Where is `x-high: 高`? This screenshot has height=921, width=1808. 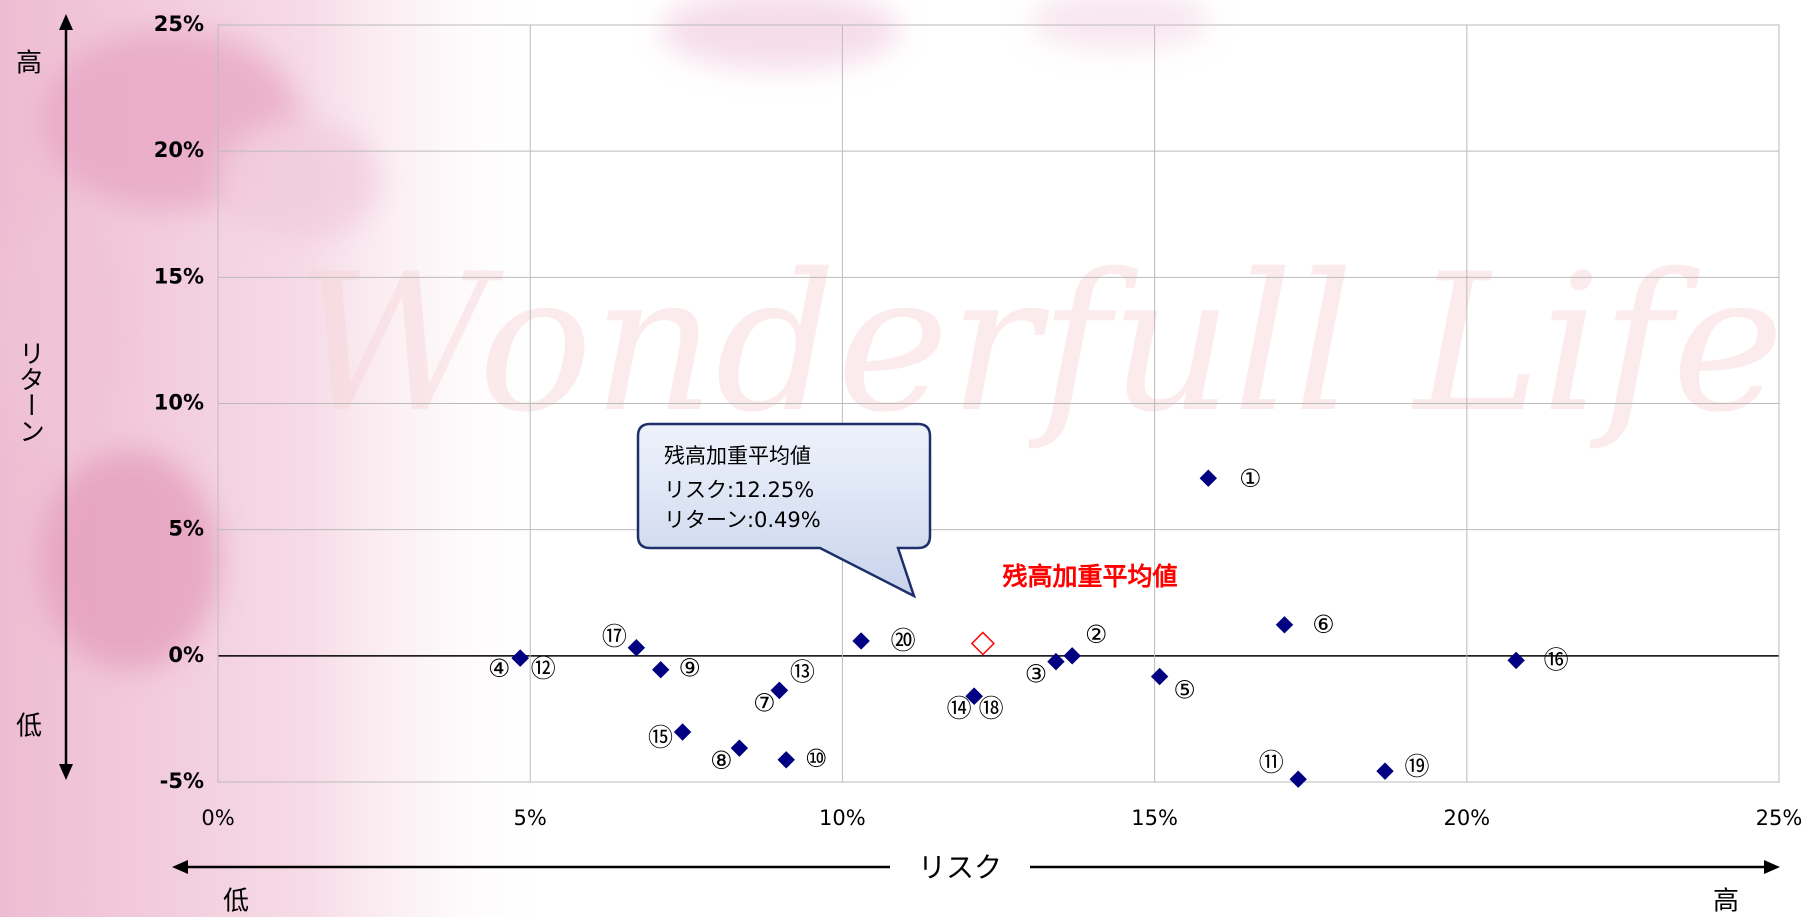
x-high: 高 is located at coordinates (1726, 902).